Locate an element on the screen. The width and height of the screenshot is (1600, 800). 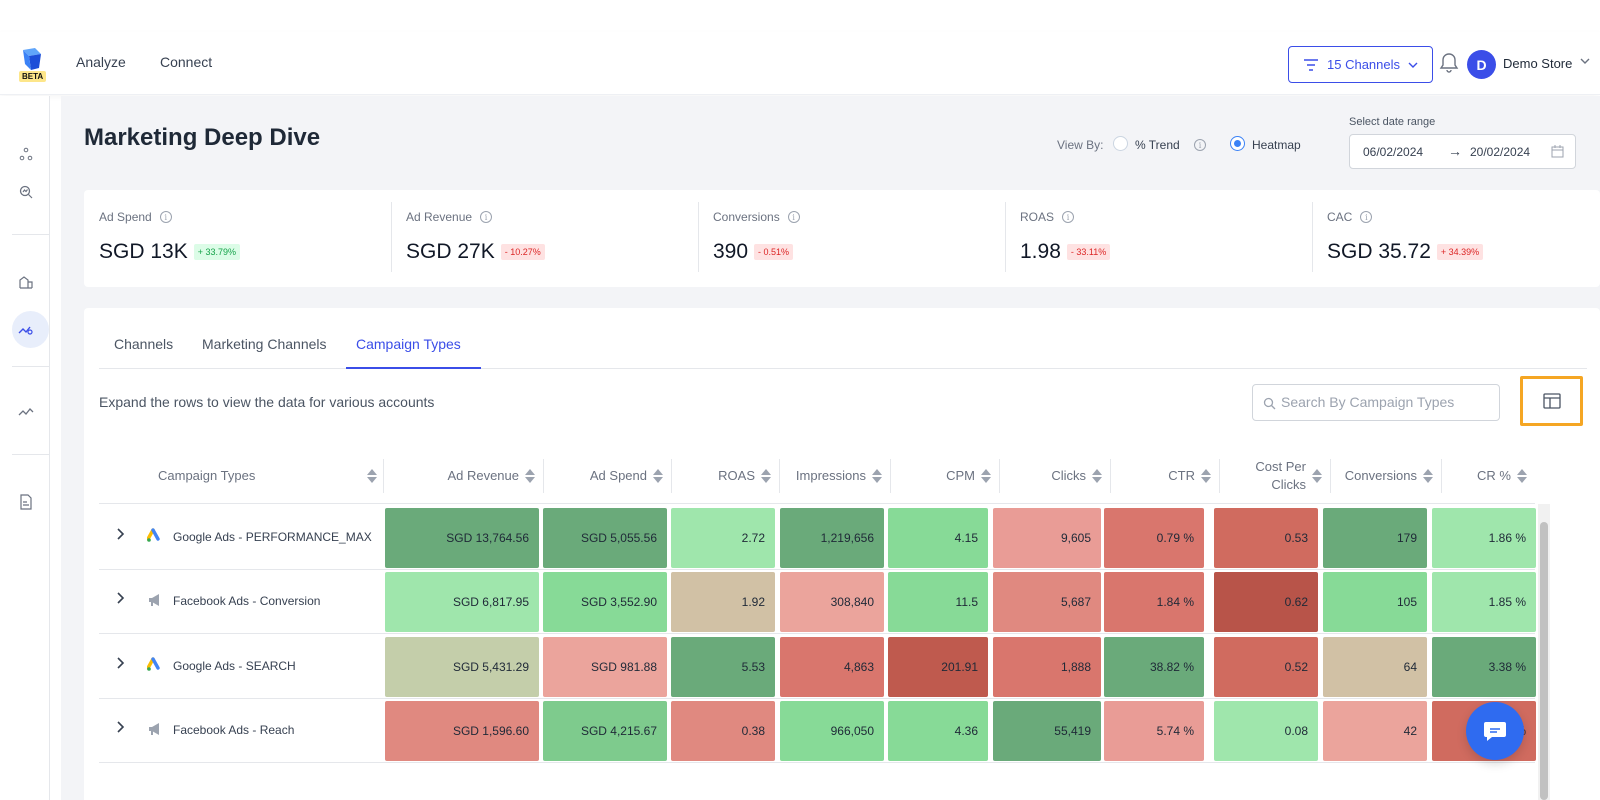
report-icon is located at coordinates (26, 502).